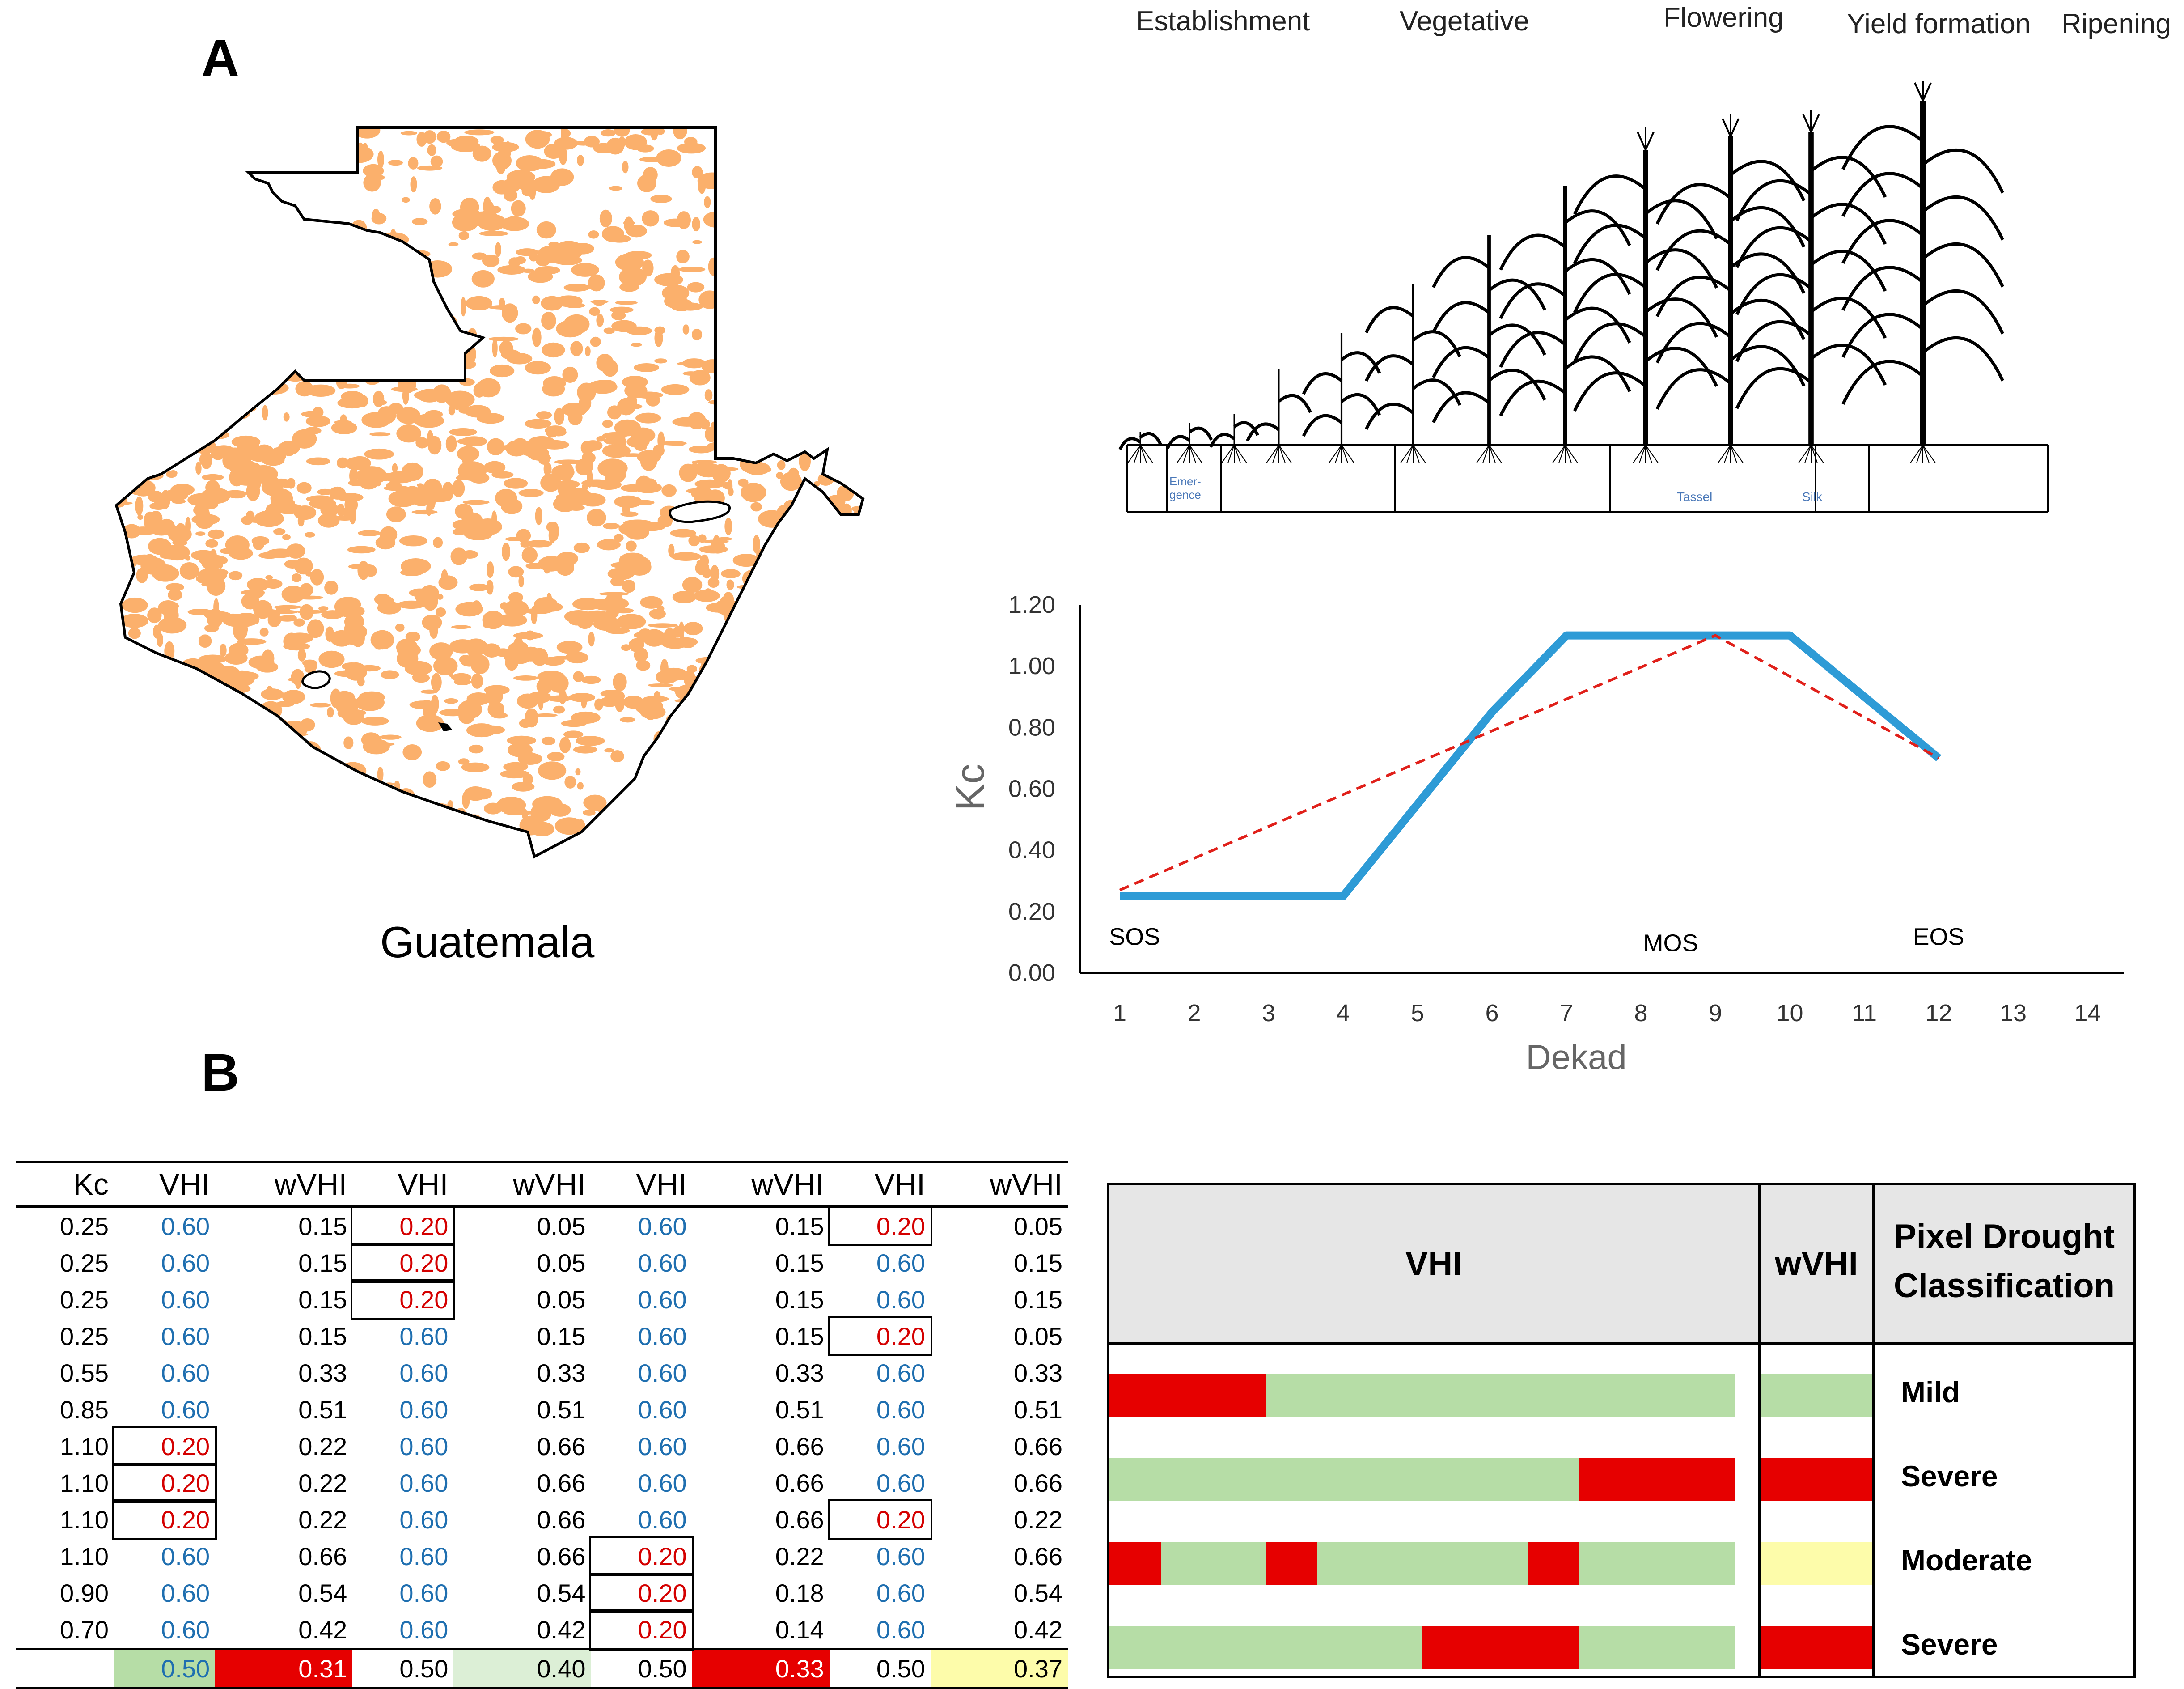 Image resolution: width=2184 pixels, height=1689 pixels. I want to click on x-tick-label: 10, so click(1789, 1013).